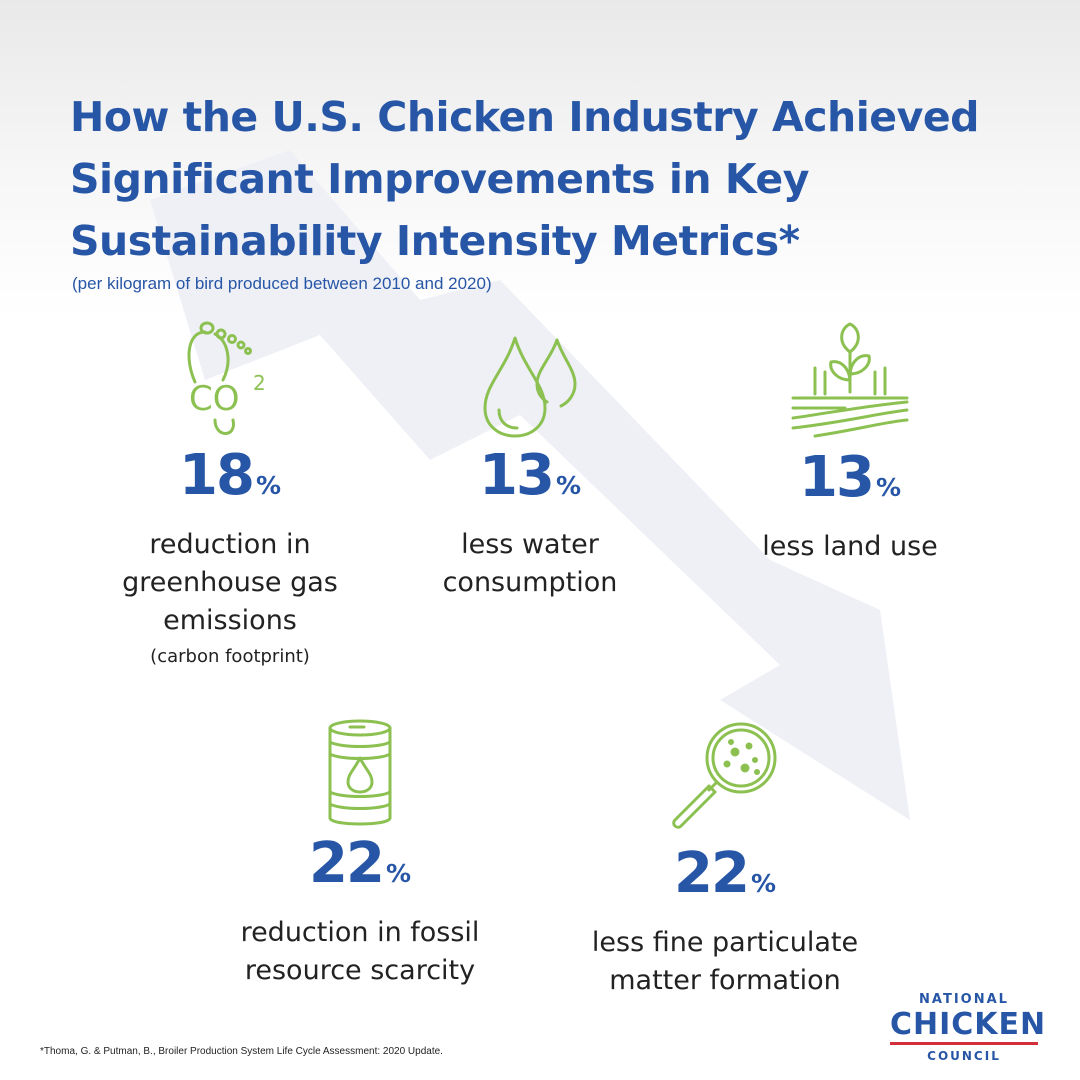 This screenshot has width=1080, height=1080. What do you see at coordinates (850, 380) in the screenshot?
I see `sprout-field-icon` at bounding box center [850, 380].